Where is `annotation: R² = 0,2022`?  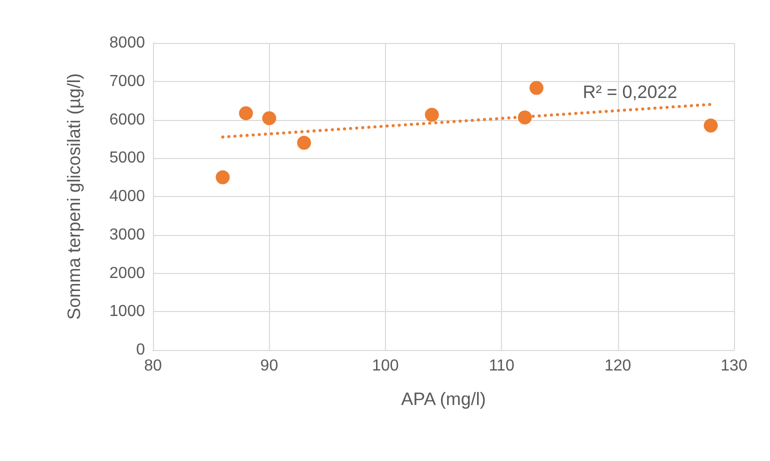
annotation: R² = 0,2022 is located at coordinates (630, 92).